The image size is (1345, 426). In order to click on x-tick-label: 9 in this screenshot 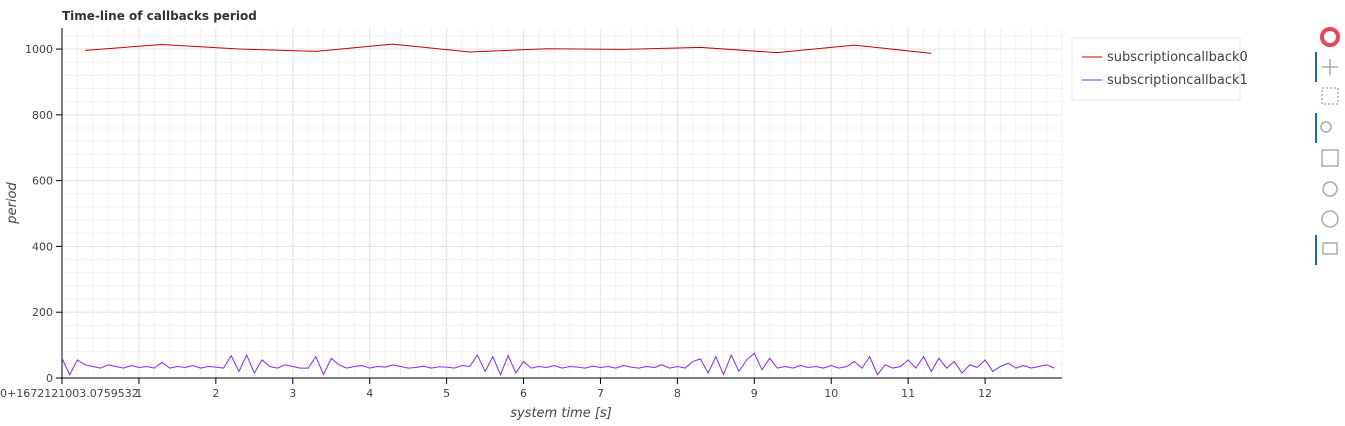, I will do `click(754, 393)`.